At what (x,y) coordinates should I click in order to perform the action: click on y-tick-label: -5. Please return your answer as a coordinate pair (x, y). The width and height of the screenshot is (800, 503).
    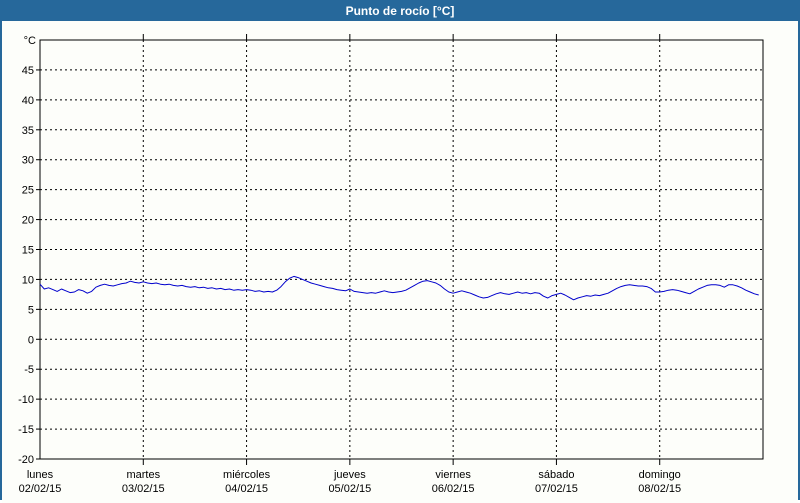
    Looking at the image, I should click on (29, 370).